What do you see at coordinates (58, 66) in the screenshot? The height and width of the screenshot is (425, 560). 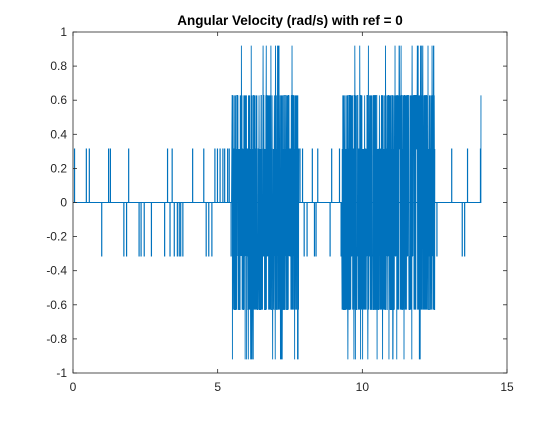 I see `y-tick-label: 0.8` at bounding box center [58, 66].